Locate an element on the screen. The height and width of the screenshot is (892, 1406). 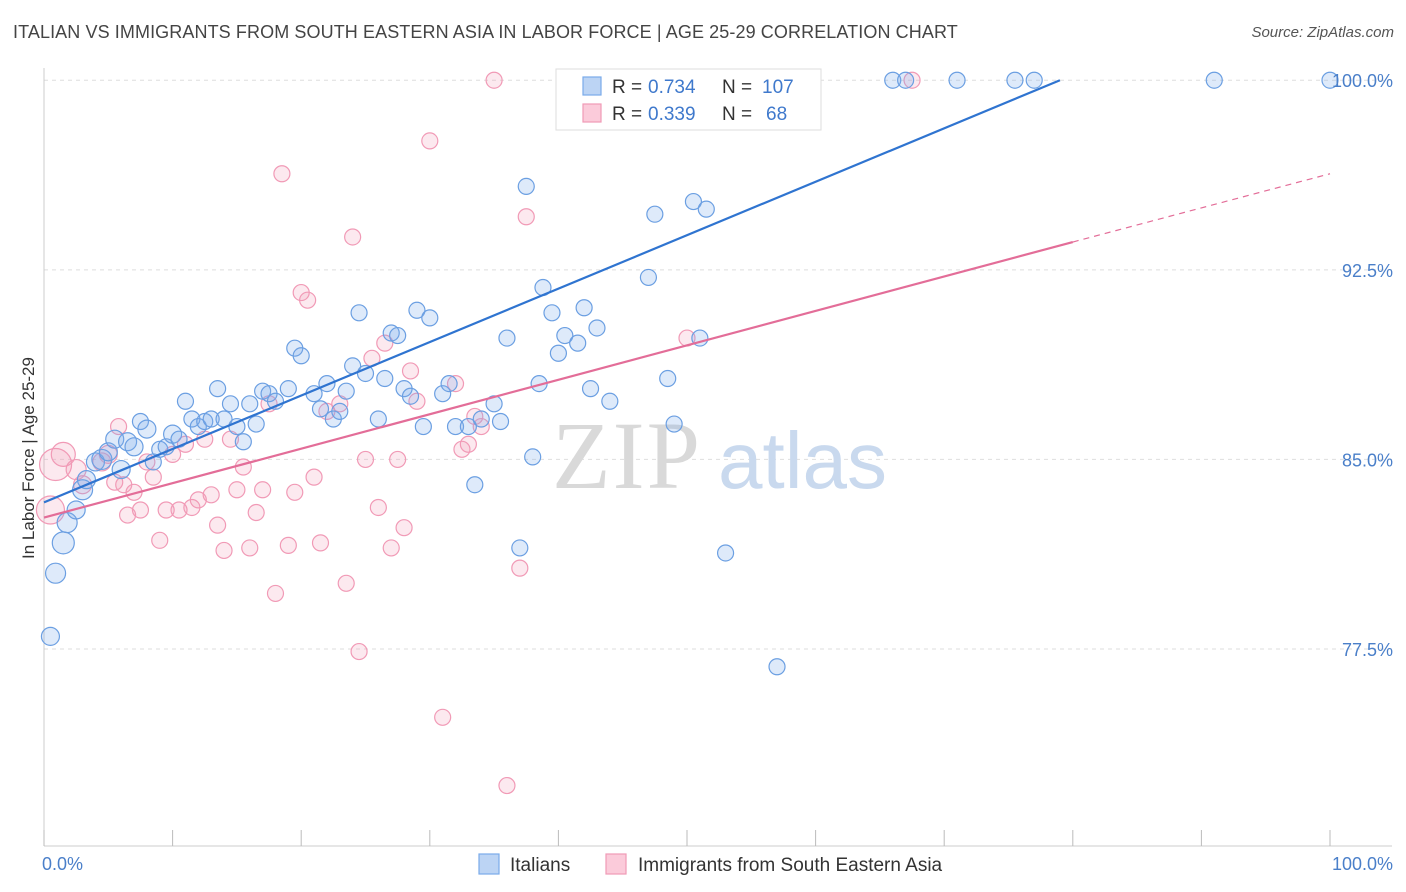
legend-r-value-2: 0.339 is located at coordinates (672, 114).